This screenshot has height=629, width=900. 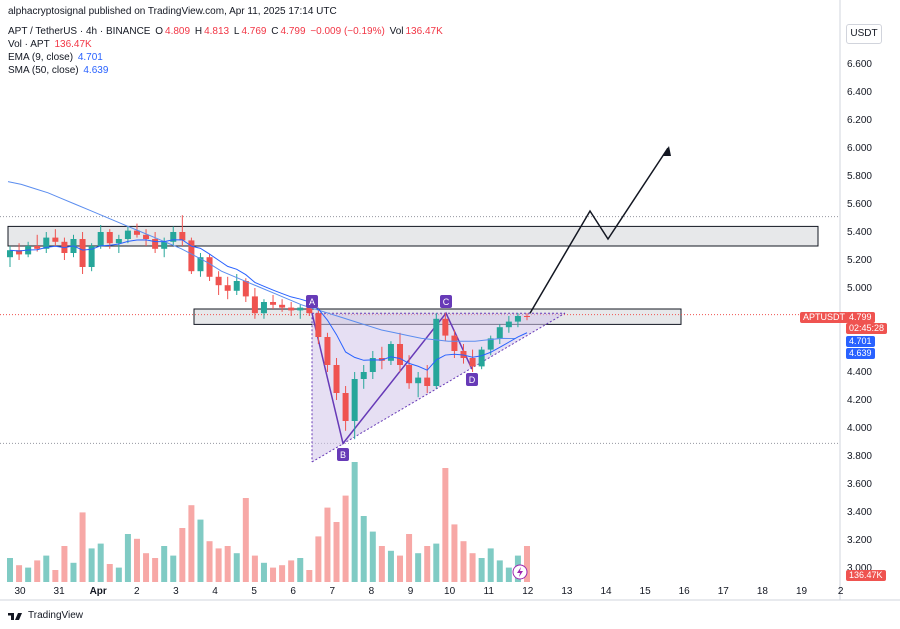 What do you see at coordinates (236, 31) in the screenshot?
I see `low-label: L` at bounding box center [236, 31].